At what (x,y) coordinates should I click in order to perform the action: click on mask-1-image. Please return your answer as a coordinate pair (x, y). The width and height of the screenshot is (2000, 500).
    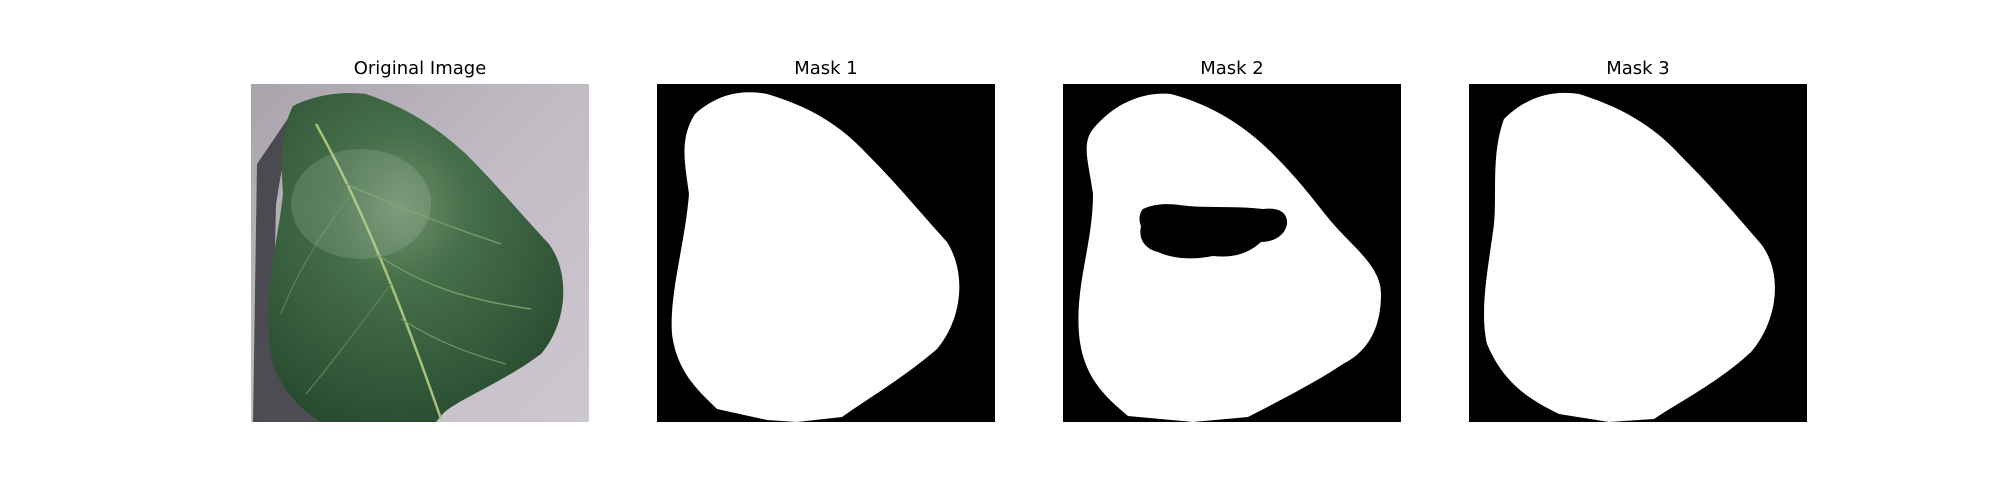
    Looking at the image, I should click on (826, 253).